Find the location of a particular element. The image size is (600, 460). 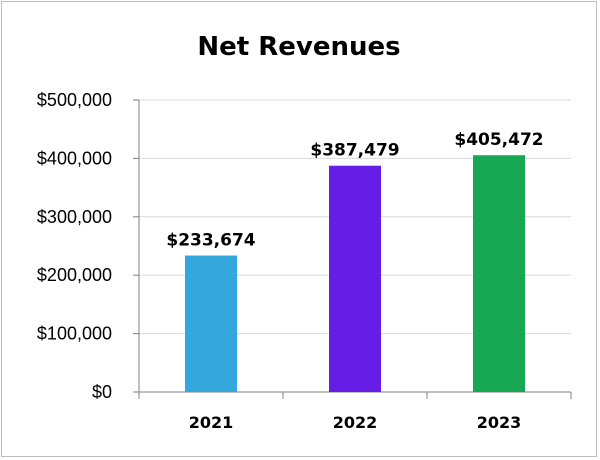

y-tick-label: $100,000 is located at coordinates (74, 334).